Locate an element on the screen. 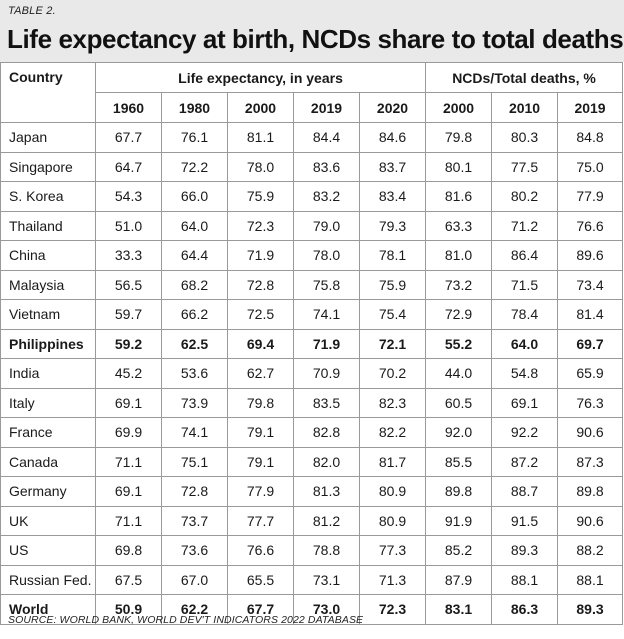  value-cell: 71.5 is located at coordinates (525, 284).